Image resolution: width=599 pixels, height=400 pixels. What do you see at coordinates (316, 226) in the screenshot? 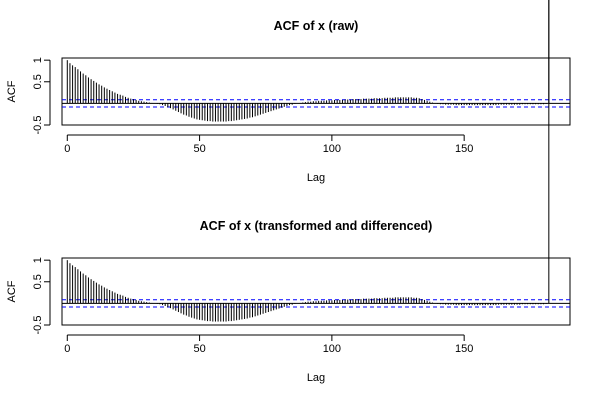
I see `chart-title: ACF of x (transformed and differenced)` at bounding box center [316, 226].